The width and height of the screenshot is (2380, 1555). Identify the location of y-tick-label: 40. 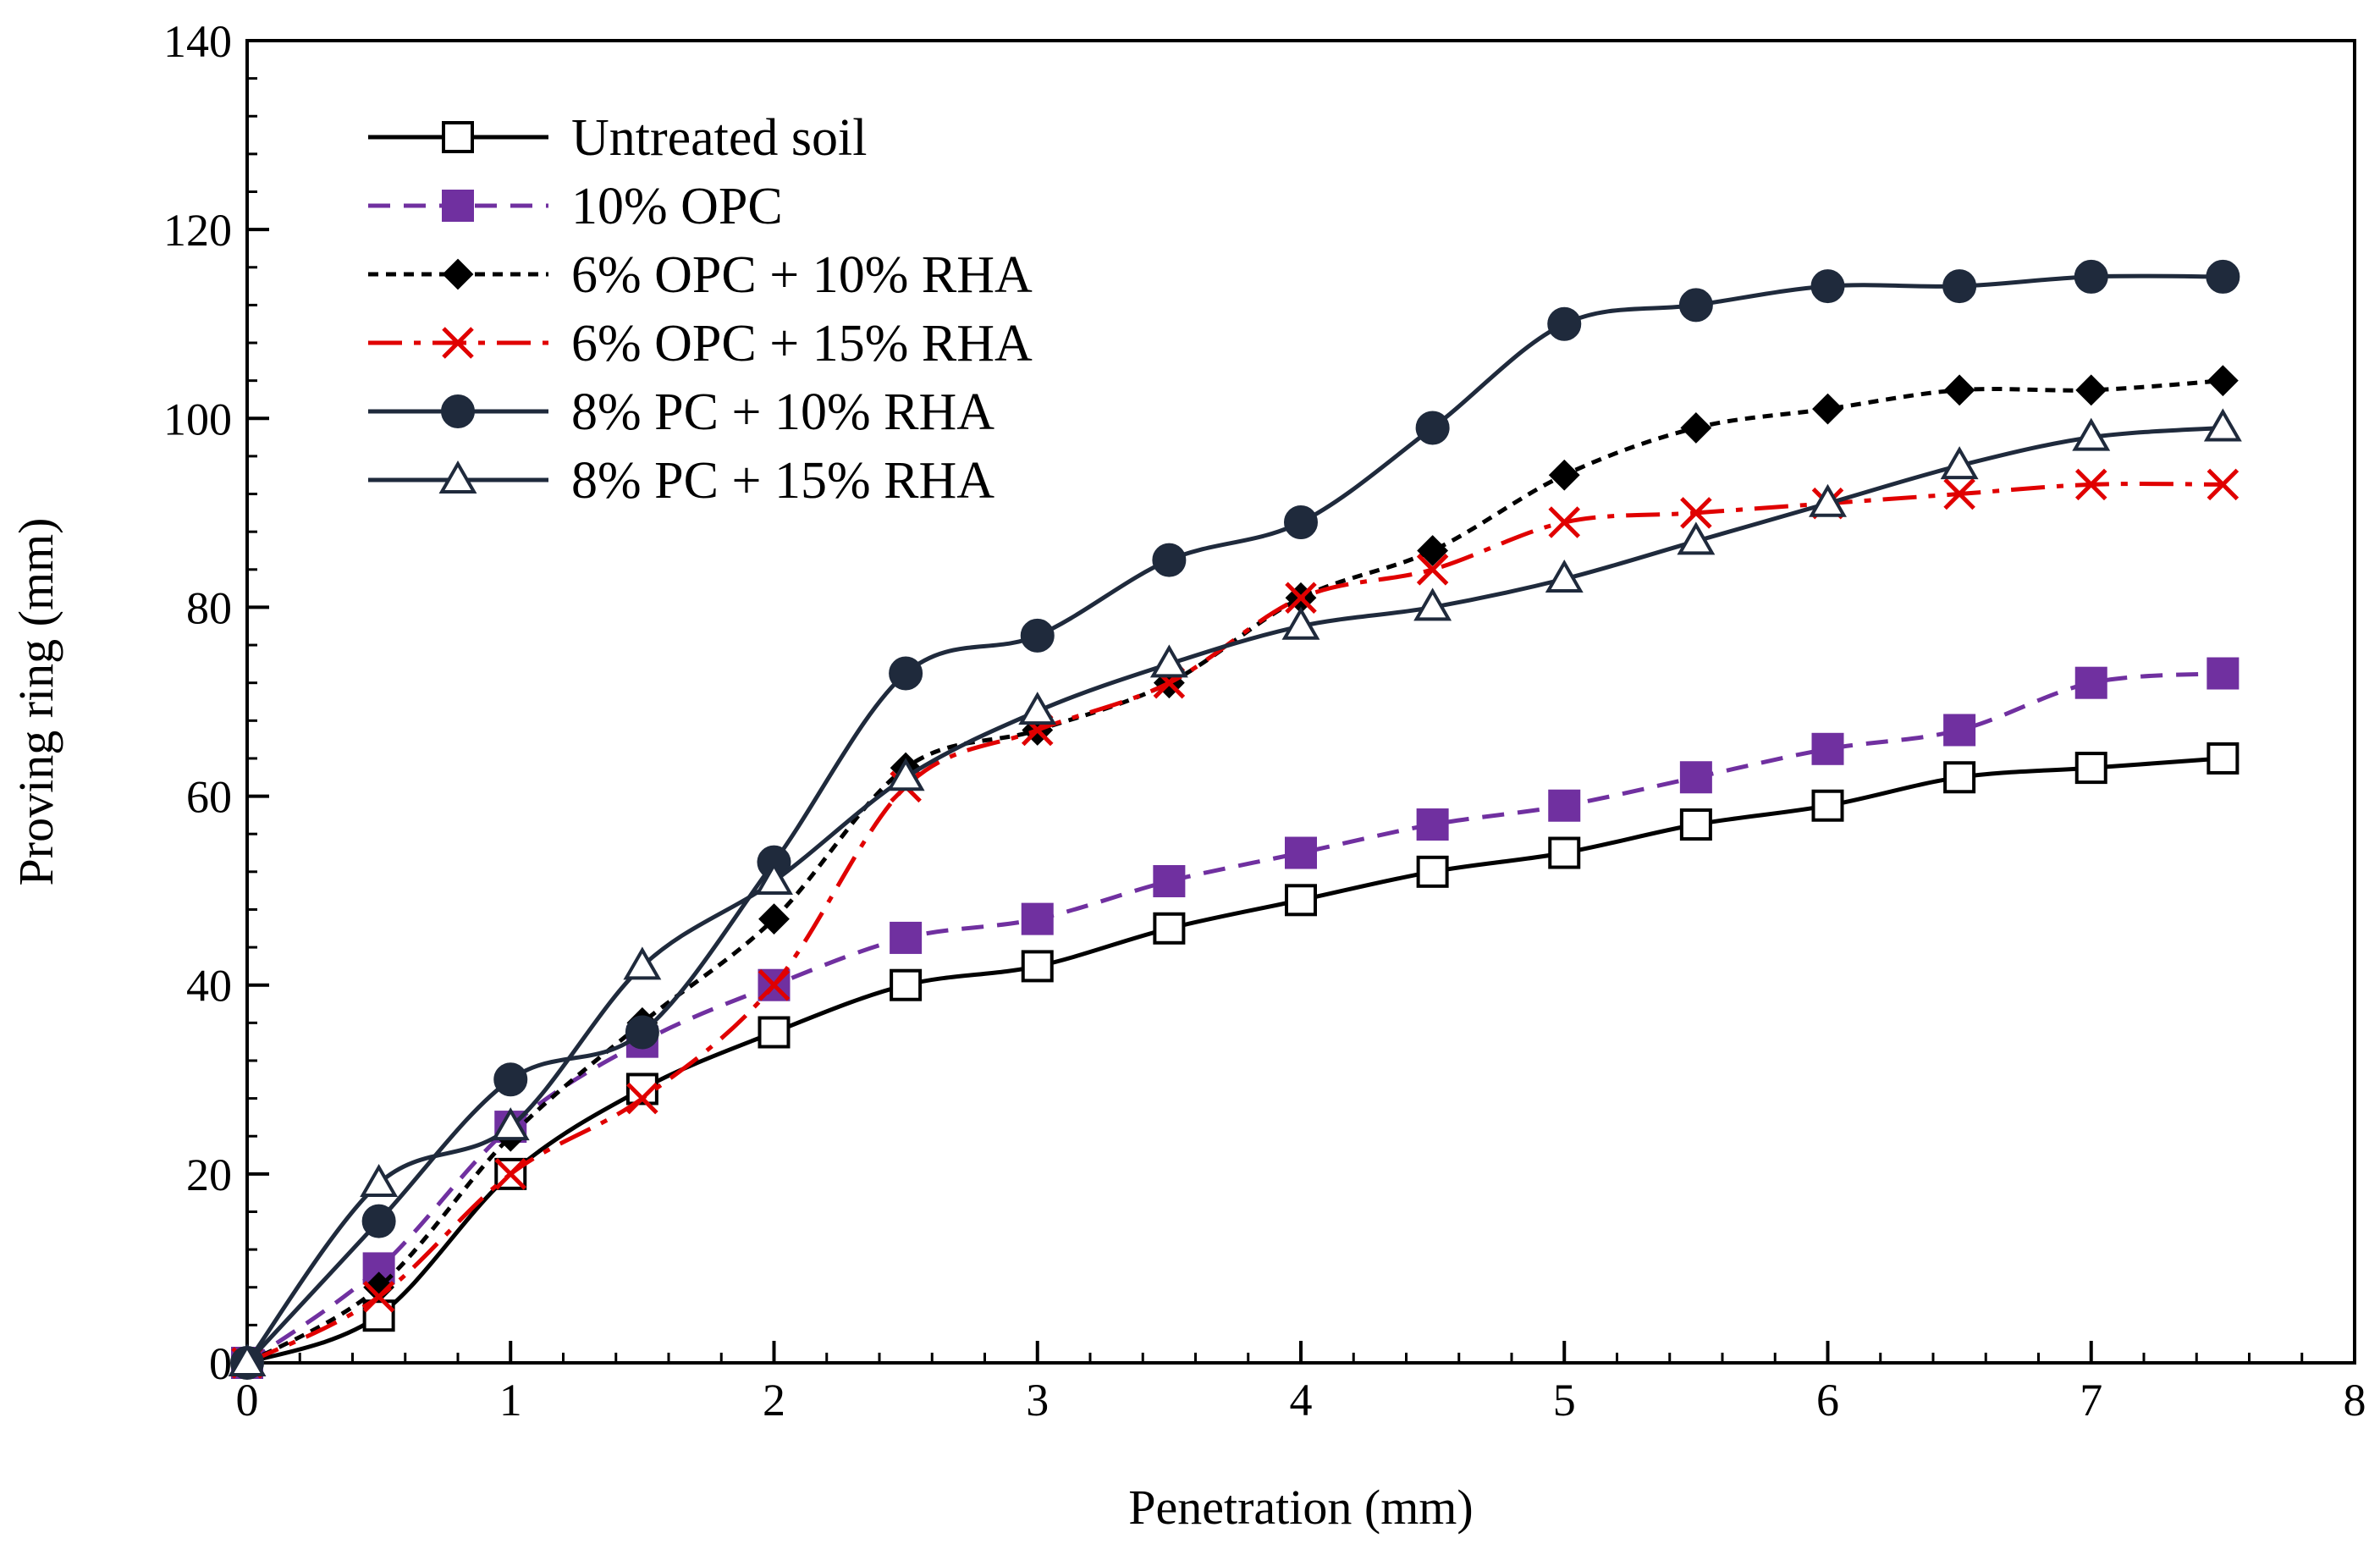
(209, 986).